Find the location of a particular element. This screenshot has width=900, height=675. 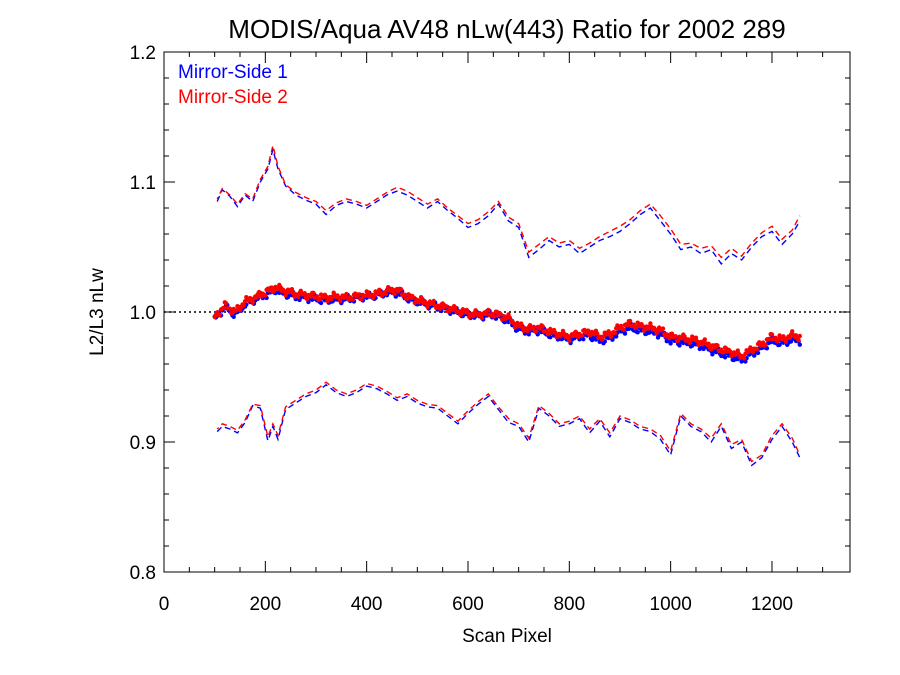

y-tick-label: 1.0 is located at coordinates (143, 313).